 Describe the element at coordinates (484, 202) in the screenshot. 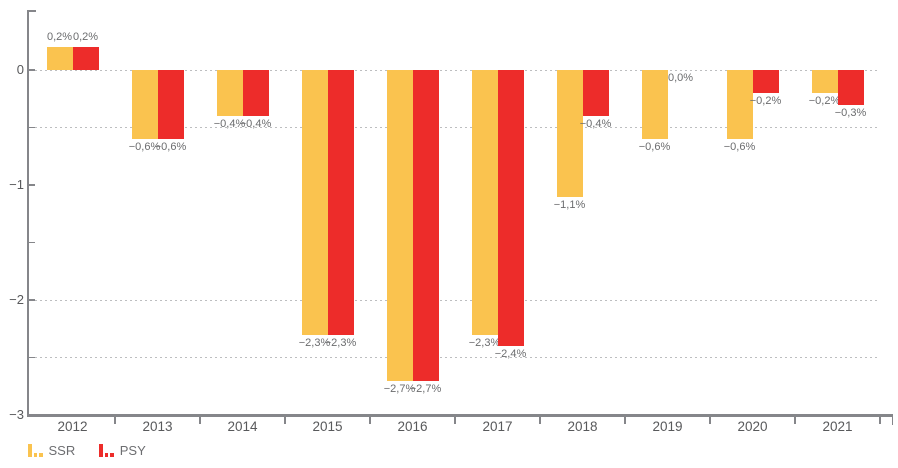

I see `bar-ssr-2017` at that location.